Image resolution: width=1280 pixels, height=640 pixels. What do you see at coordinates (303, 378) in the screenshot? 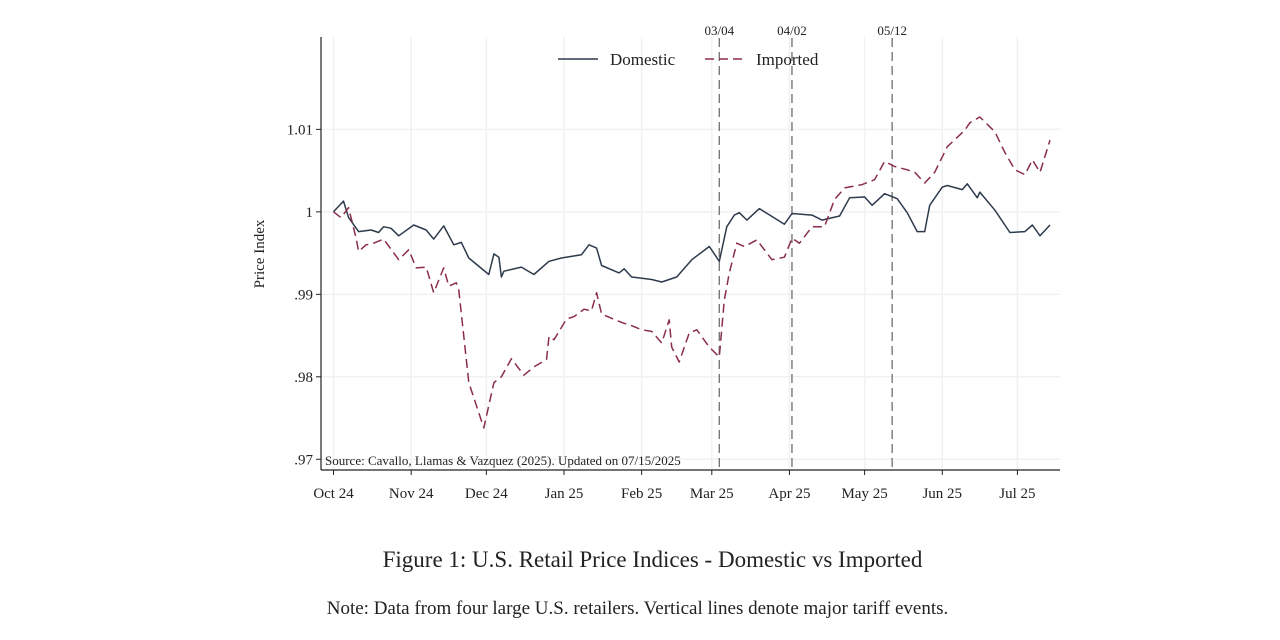
I see `y-tick-label: .98` at bounding box center [303, 378].